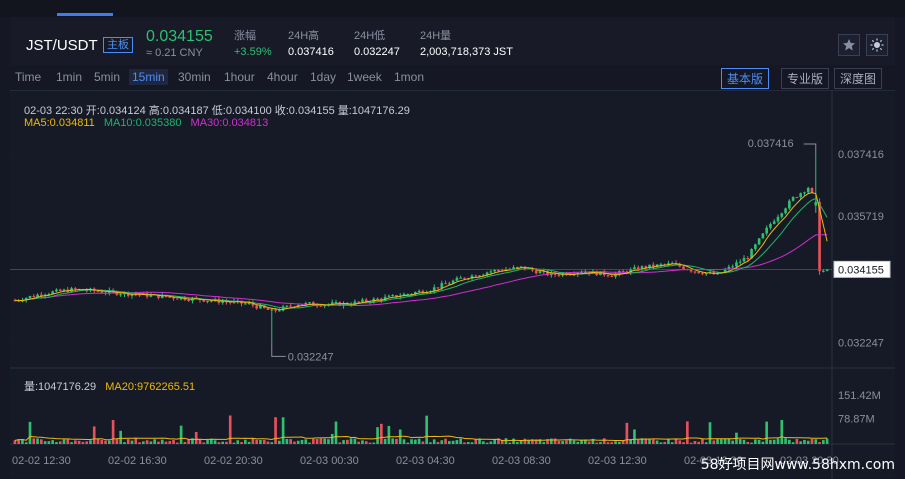  I want to click on tab-interval-1mon: 1mon, so click(409, 77).